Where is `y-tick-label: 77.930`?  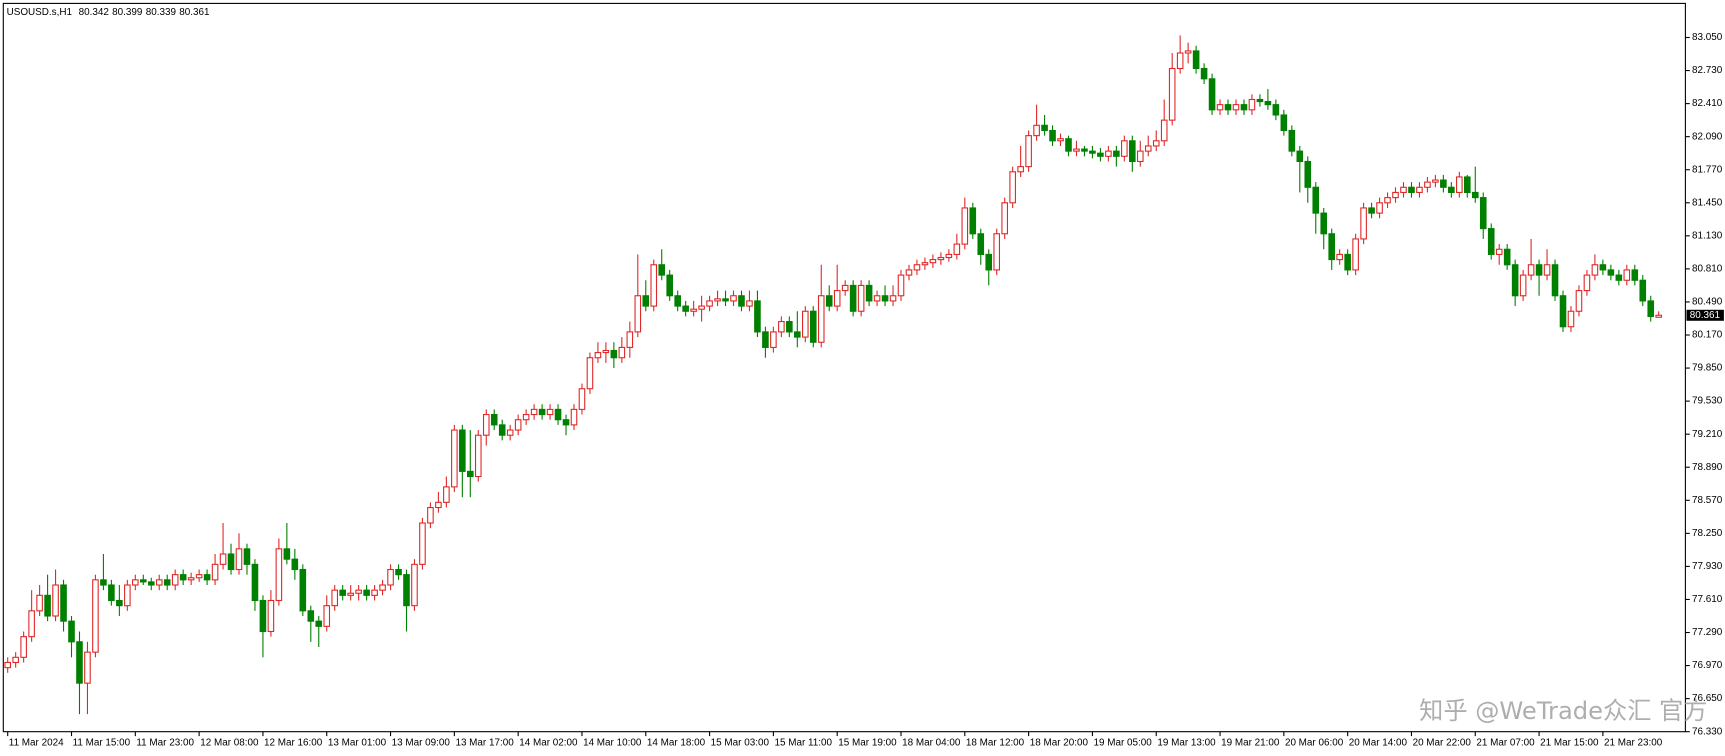 y-tick-label: 77.930 is located at coordinates (1707, 566).